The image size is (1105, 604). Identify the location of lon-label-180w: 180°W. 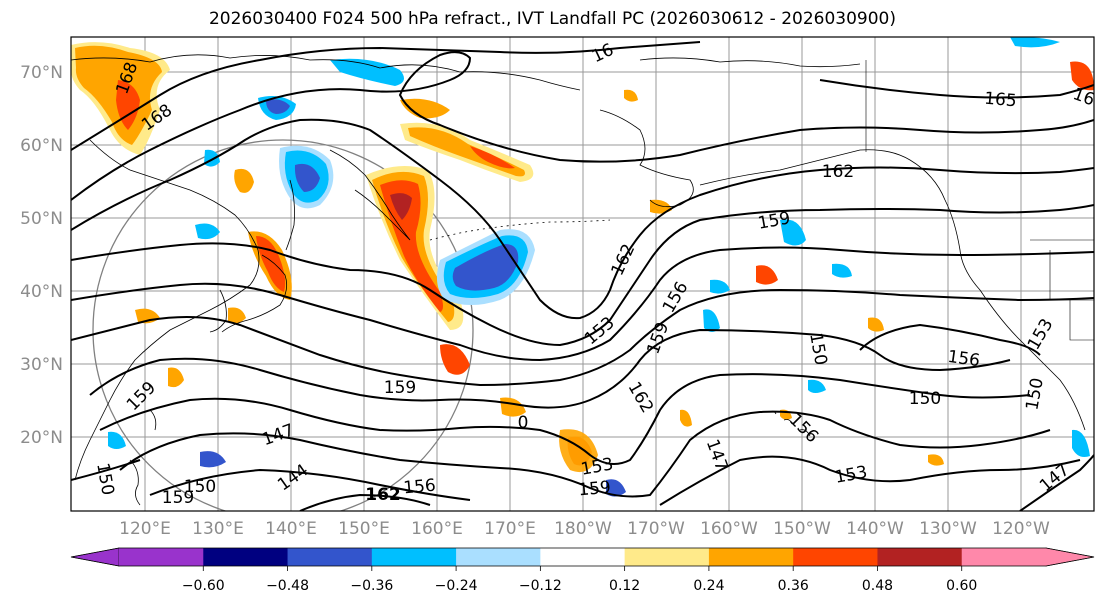
(583, 529).